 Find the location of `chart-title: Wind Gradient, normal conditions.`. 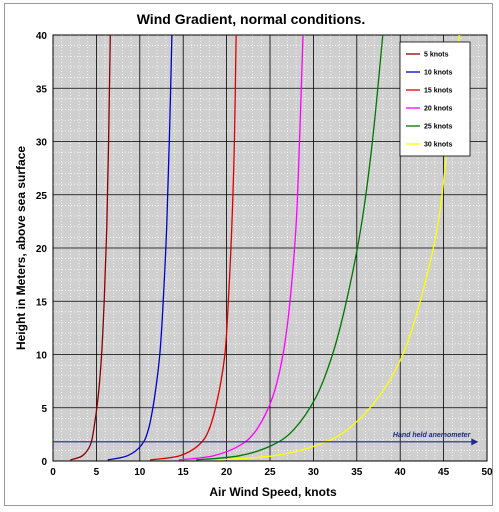

chart-title: Wind Gradient, normal conditions. is located at coordinates (251, 19).